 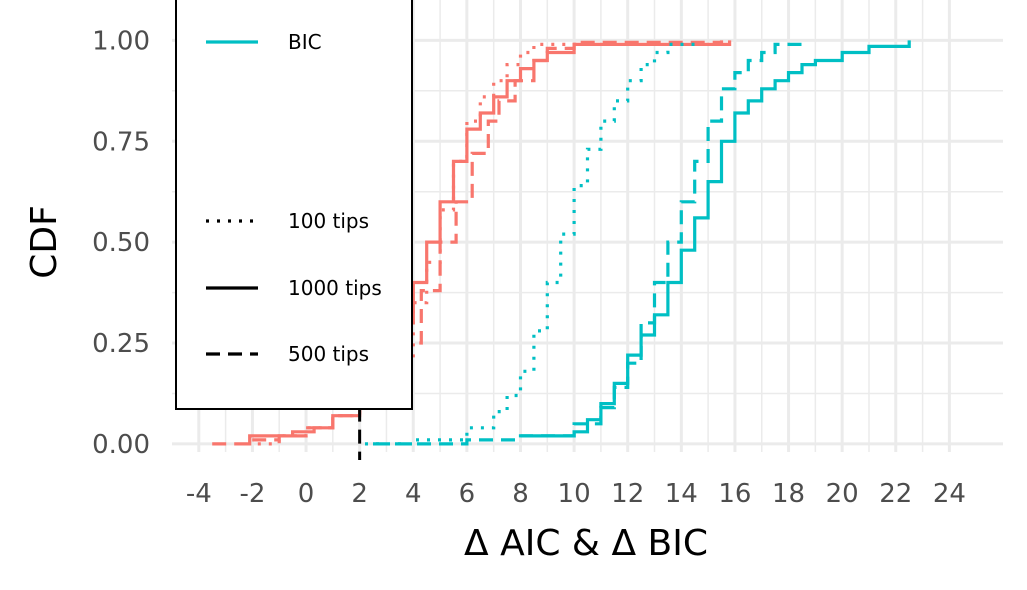 I want to click on y-tick-label: 0.75, so click(x=121, y=142).